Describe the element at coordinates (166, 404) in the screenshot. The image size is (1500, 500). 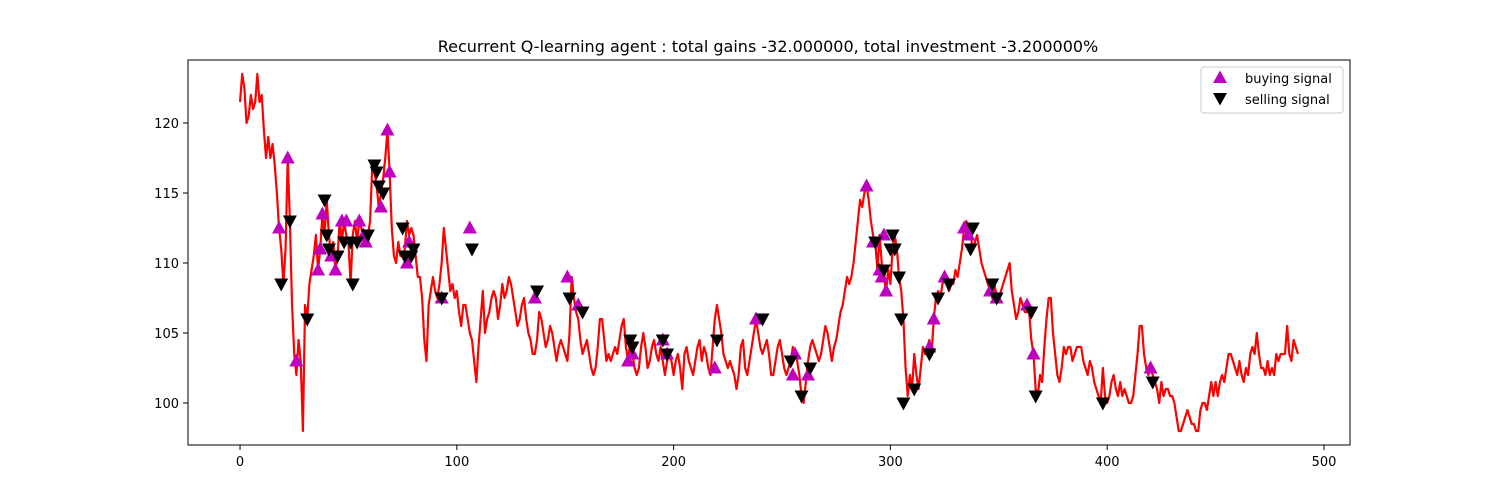
I see `y-tick-label: 100` at that location.